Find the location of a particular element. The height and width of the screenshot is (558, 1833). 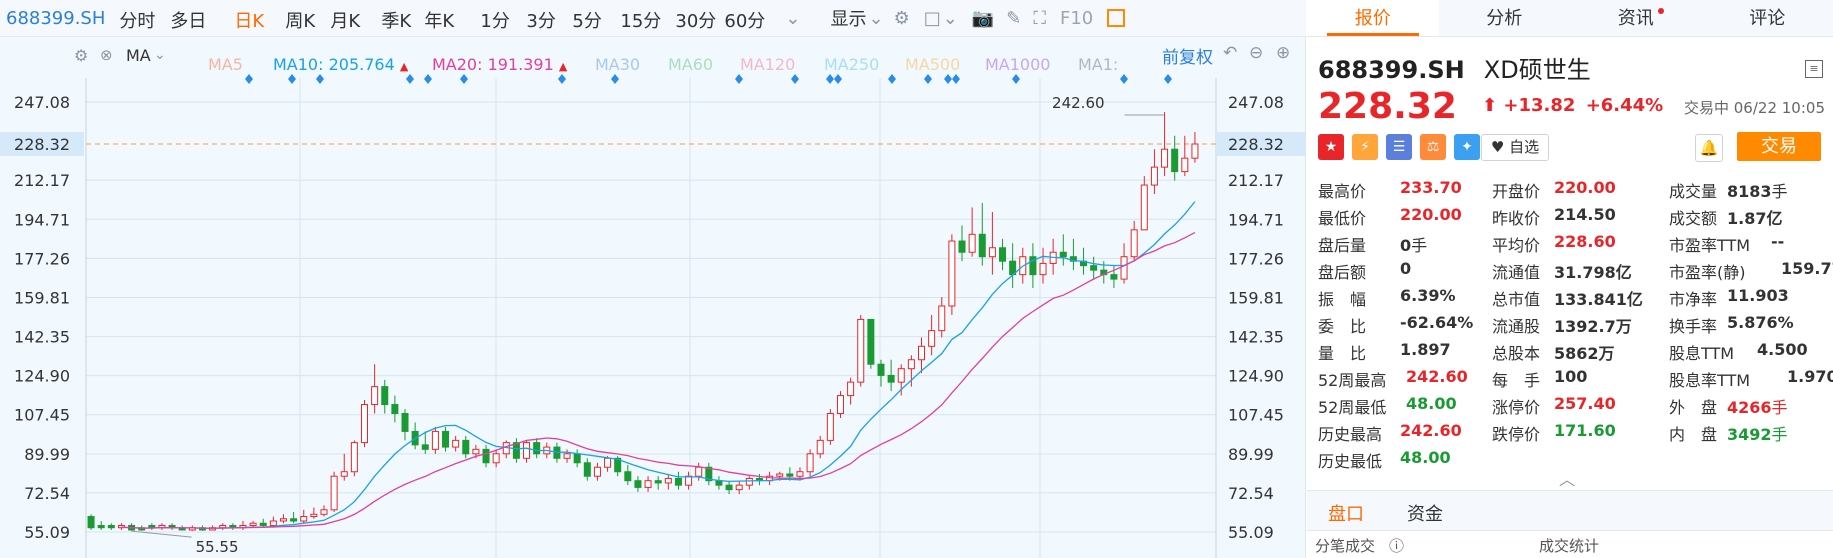

period-3: 周K is located at coordinates (300, 21).